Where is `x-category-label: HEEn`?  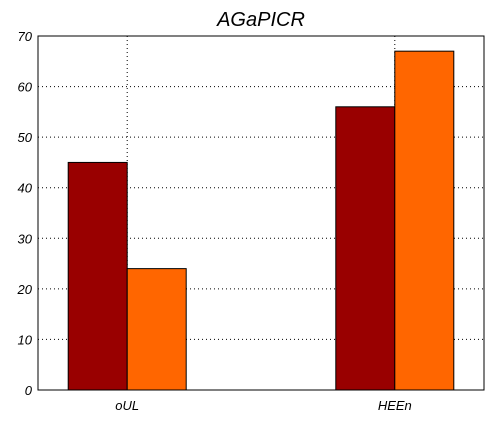
x-category-label: HEEn is located at coordinates (395, 405).